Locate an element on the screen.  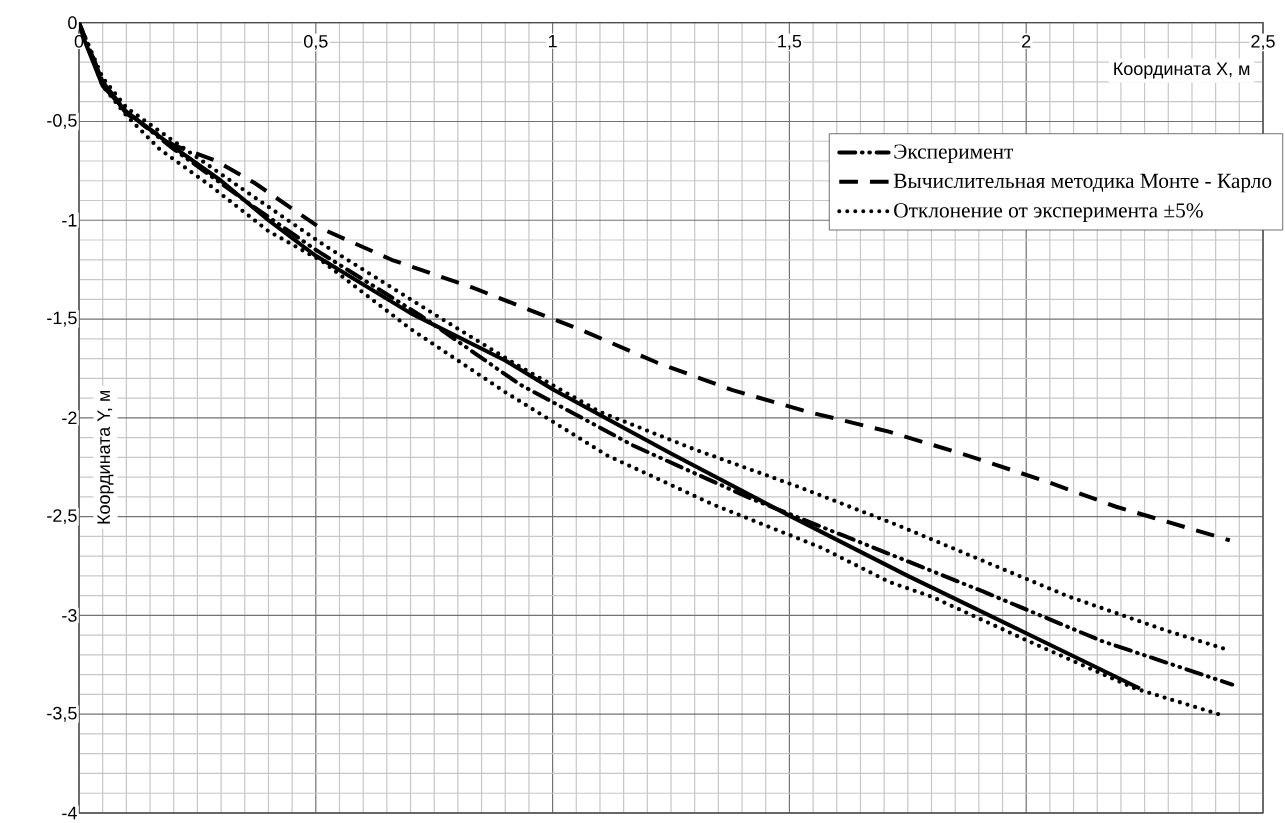
y-tick-label: -2,5 is located at coordinates (62, 517).